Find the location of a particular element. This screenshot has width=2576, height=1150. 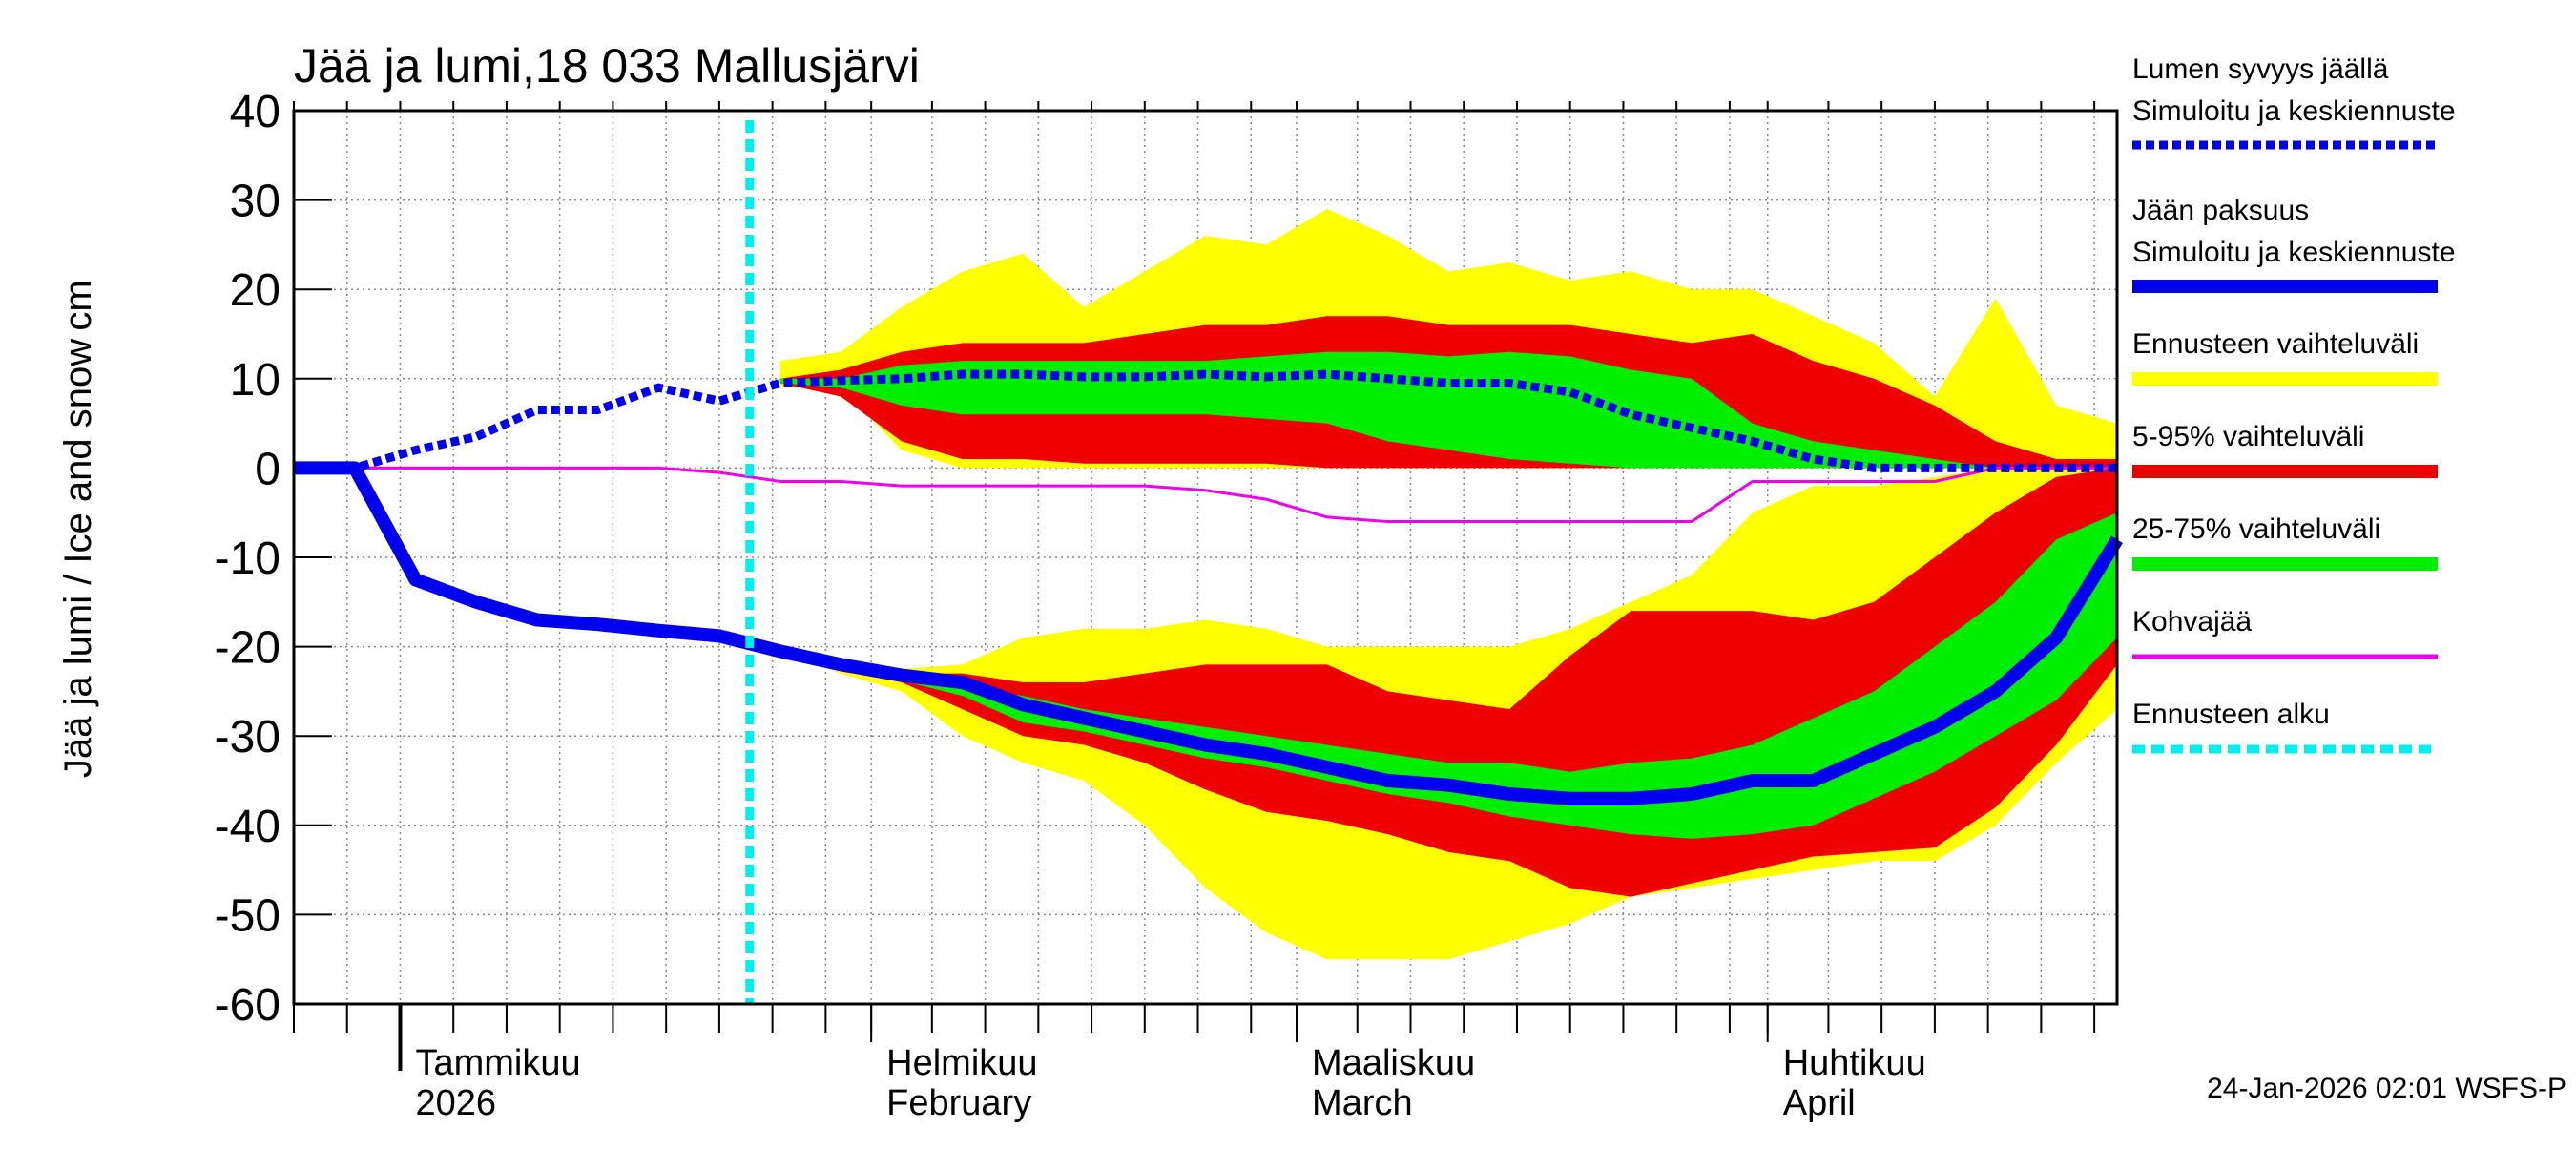

legend-label: 25-75% vaihteluväli is located at coordinates (2256, 529).